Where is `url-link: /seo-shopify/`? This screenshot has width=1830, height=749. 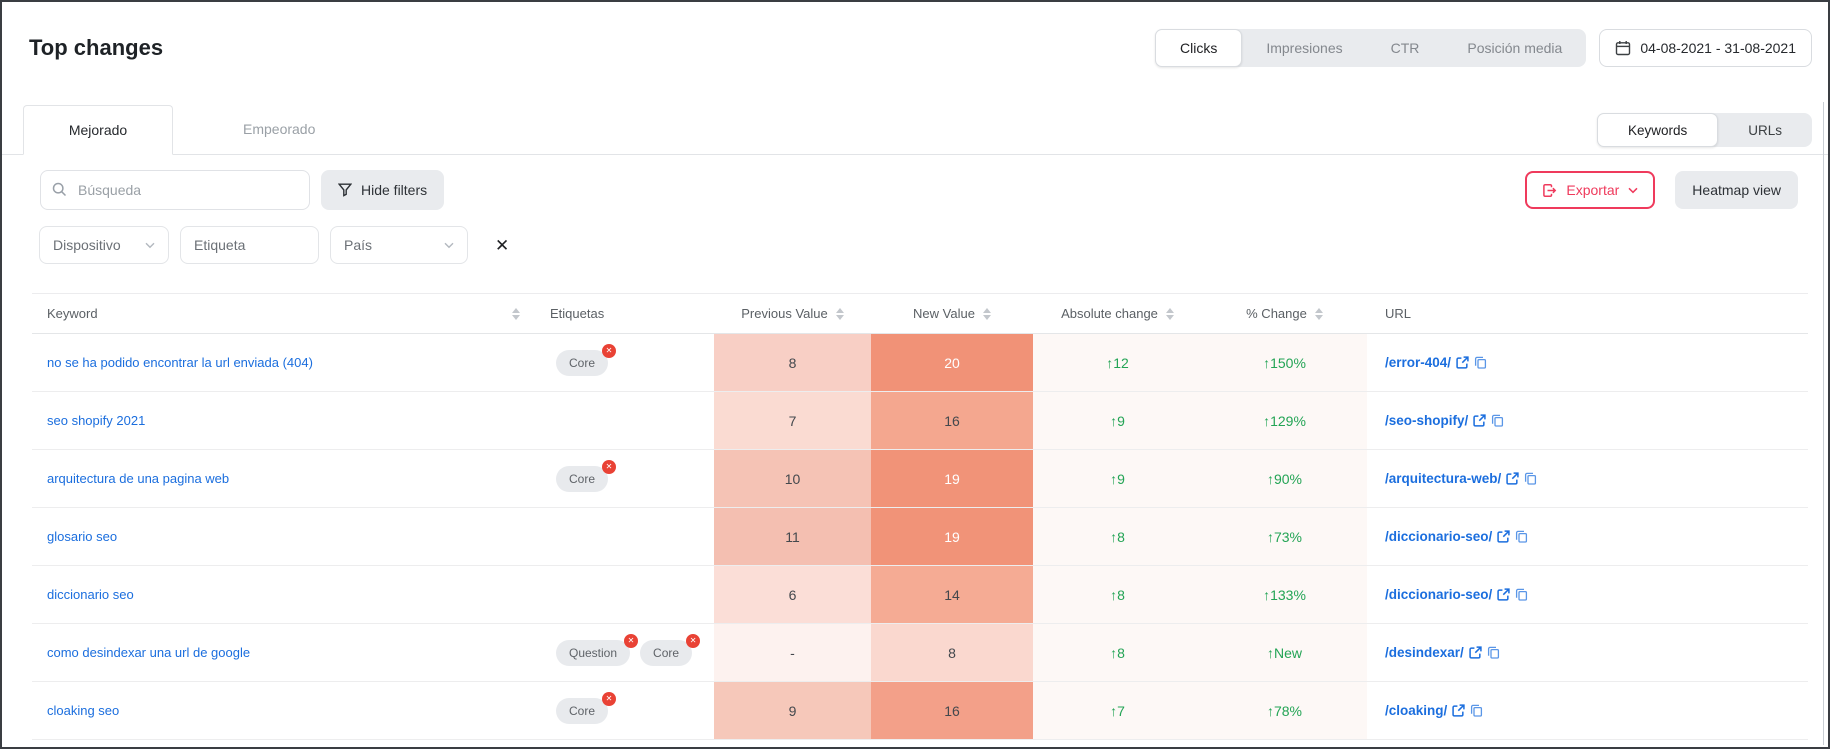
url-link: /seo-shopify/ is located at coordinates (1427, 420).